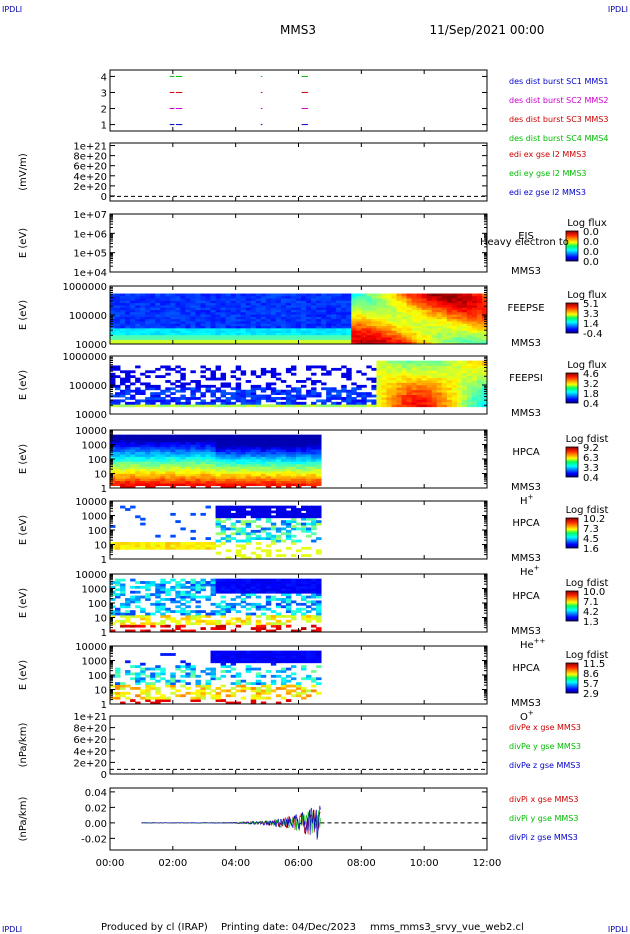 Image resolution: width=630 pixels, height=934 pixels. I want to click on y-tick-label: 1e+04, so click(90, 273).